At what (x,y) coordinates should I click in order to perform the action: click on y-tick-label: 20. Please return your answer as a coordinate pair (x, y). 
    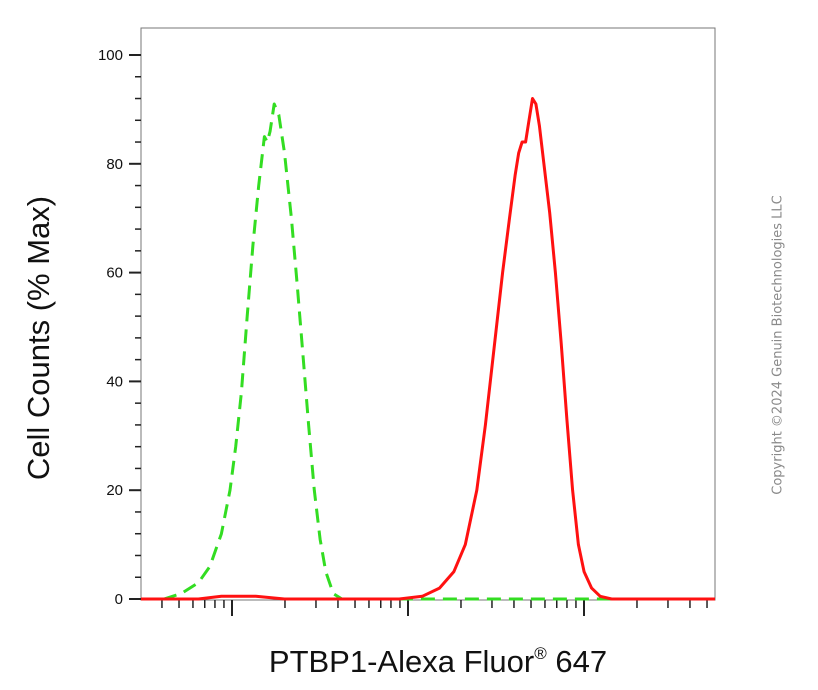
    Looking at the image, I should click on (114, 490).